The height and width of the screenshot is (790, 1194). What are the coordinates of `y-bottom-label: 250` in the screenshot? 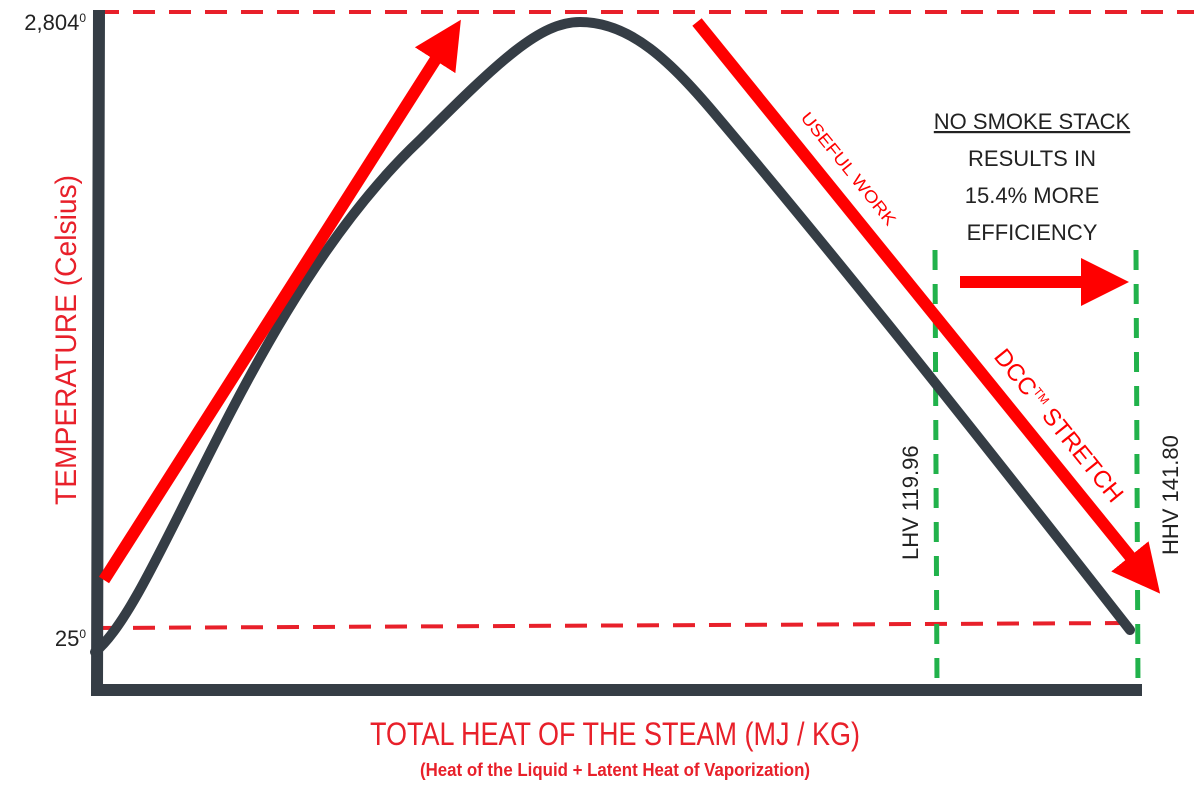 It's located at (70, 638).